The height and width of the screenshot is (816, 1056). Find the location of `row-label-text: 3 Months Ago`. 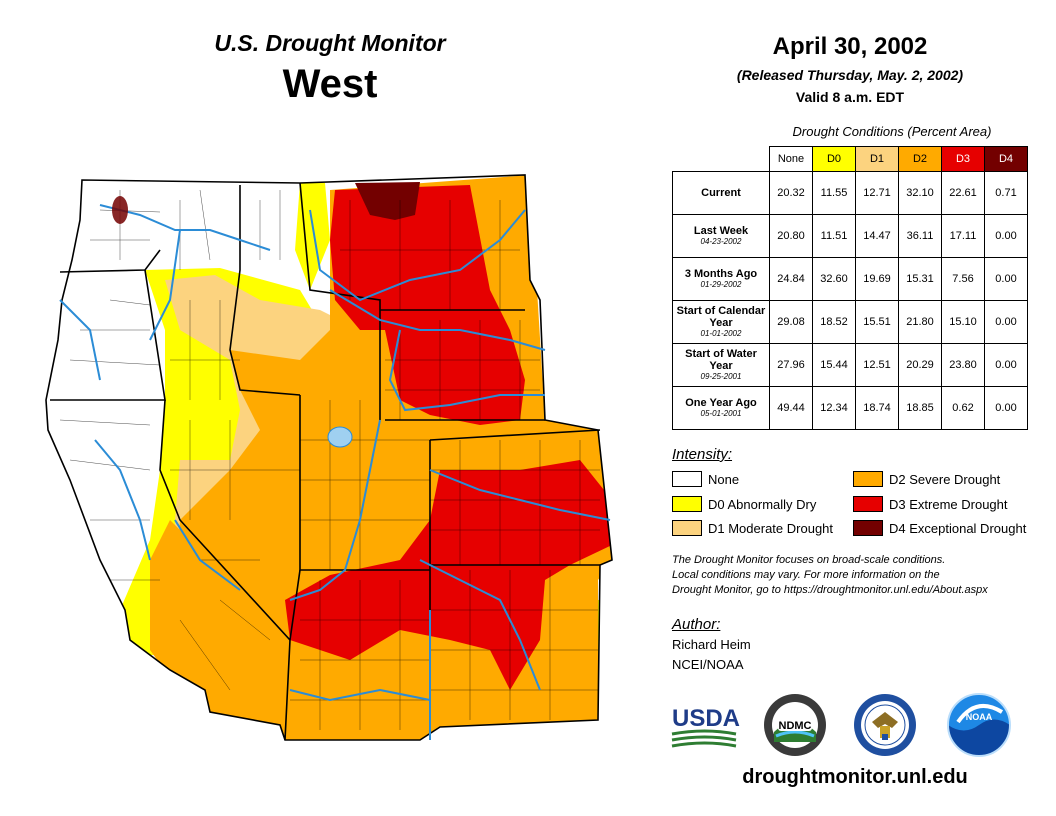

row-label-text: 3 Months Ago is located at coordinates (721, 274).